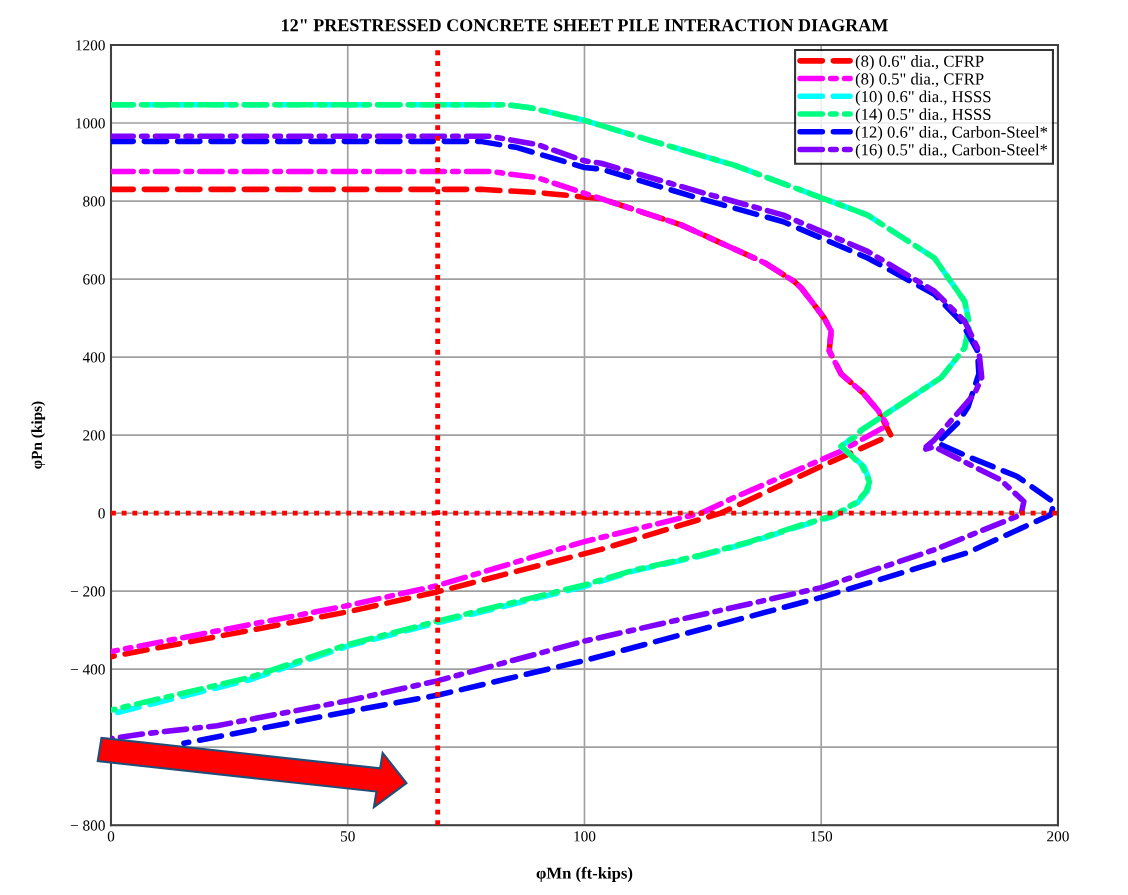  I want to click on y-tick-label: 0, so click(101, 513).